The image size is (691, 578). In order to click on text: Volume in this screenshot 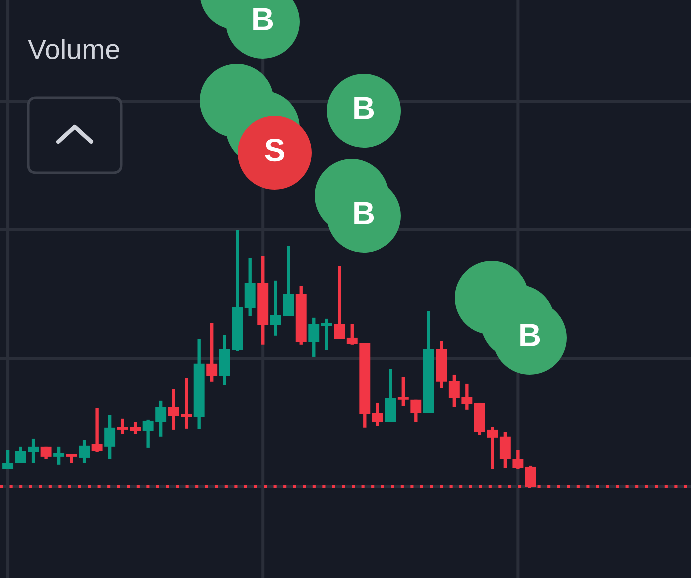, I will do `click(74, 49)`.